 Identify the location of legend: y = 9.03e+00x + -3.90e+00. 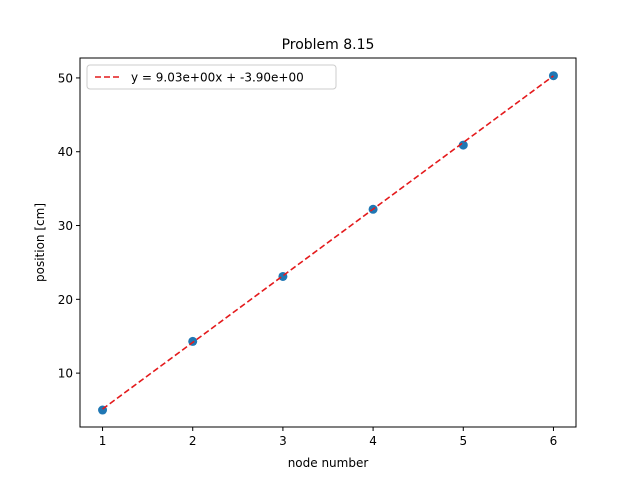
(211, 77).